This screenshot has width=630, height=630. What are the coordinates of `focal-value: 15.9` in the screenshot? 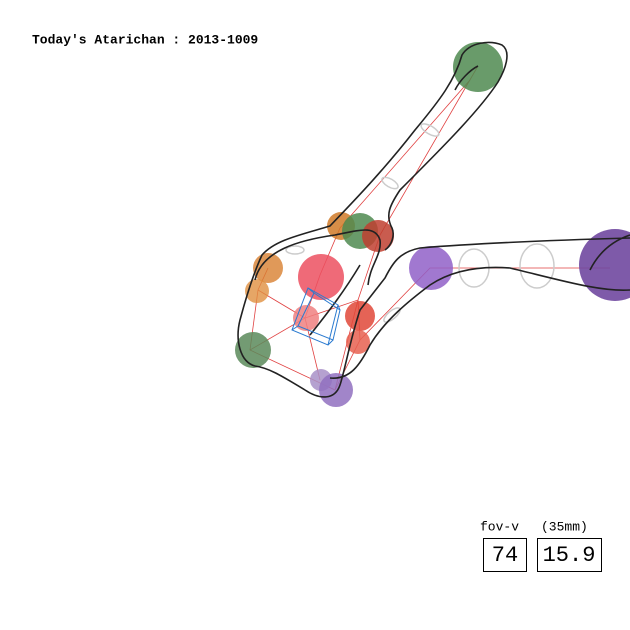 It's located at (569, 555).